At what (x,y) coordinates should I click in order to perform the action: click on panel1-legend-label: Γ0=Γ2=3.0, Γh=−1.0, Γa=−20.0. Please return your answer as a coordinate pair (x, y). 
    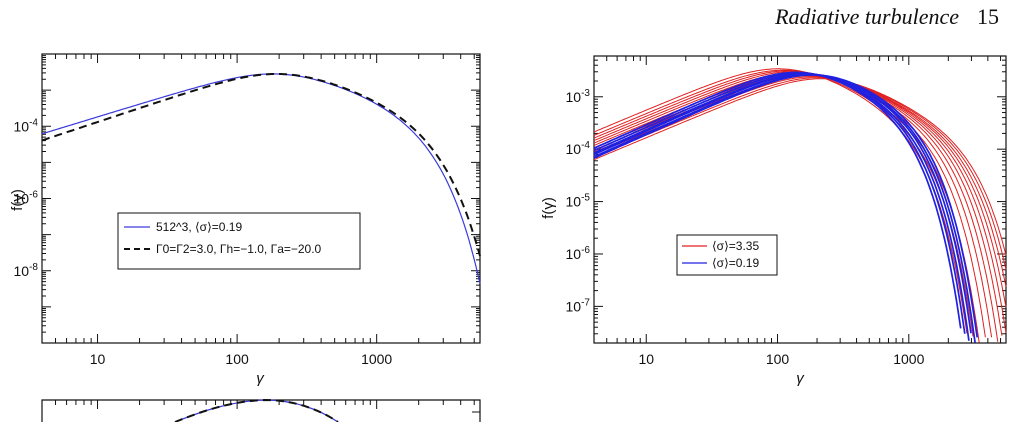
    Looking at the image, I should click on (239, 249).